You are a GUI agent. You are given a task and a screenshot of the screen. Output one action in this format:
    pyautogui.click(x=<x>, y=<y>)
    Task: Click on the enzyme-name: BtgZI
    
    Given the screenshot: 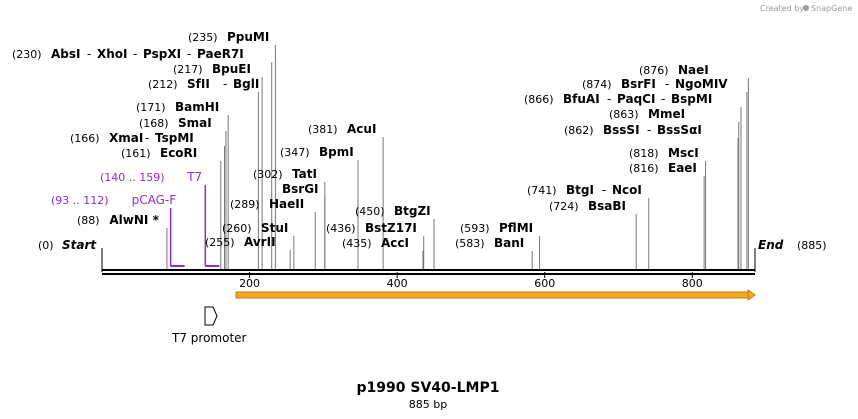 What is the action you would take?
    pyautogui.click(x=412, y=211)
    